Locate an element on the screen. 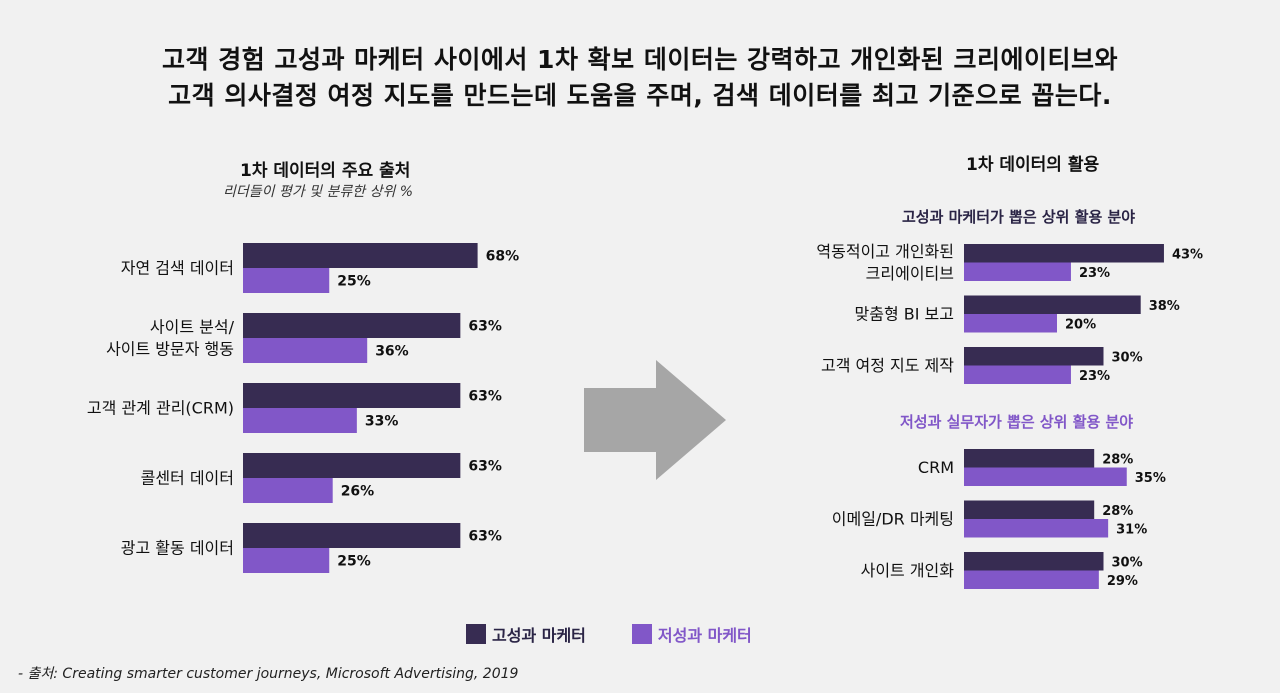 Image resolution: width=1280 pixels, height=693 pixels. right-low-category-label: 이메일/DR 마케팅 is located at coordinates (893, 519).